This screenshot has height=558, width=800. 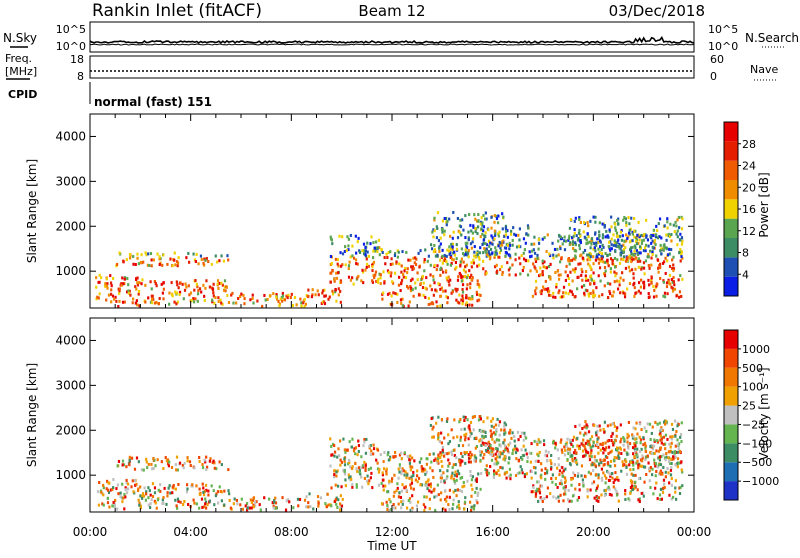 I want to click on noise-search-trace, so click(x=392, y=44).